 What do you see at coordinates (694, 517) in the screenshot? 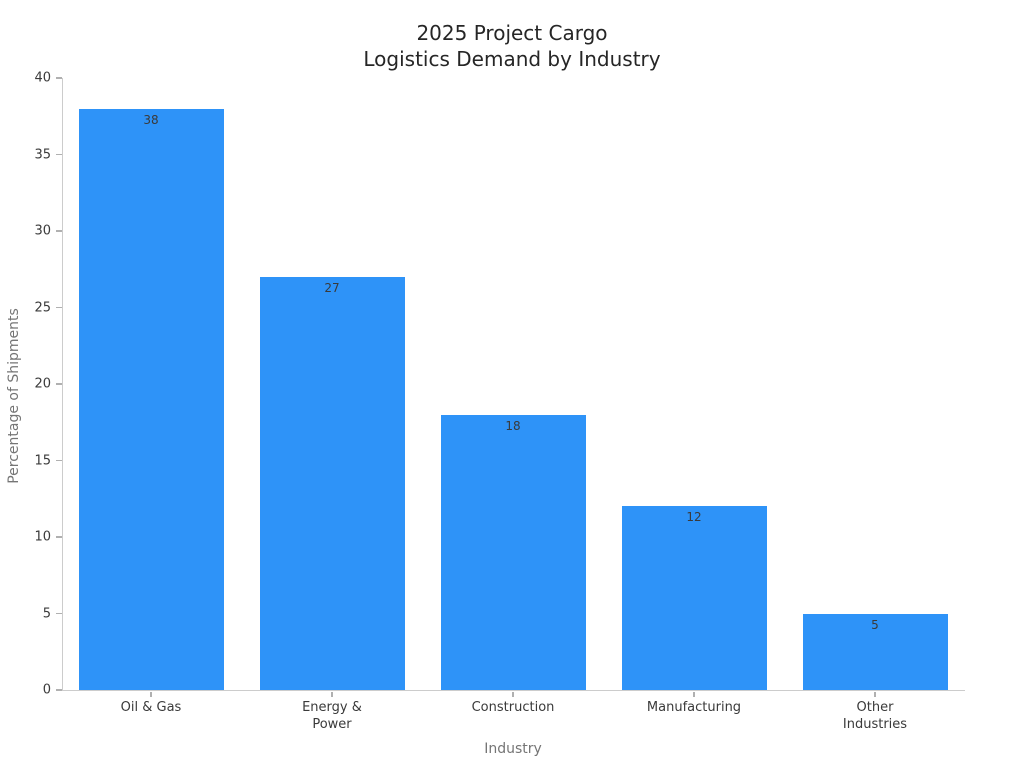
I see `bar-value-label: 12` at bounding box center [694, 517].